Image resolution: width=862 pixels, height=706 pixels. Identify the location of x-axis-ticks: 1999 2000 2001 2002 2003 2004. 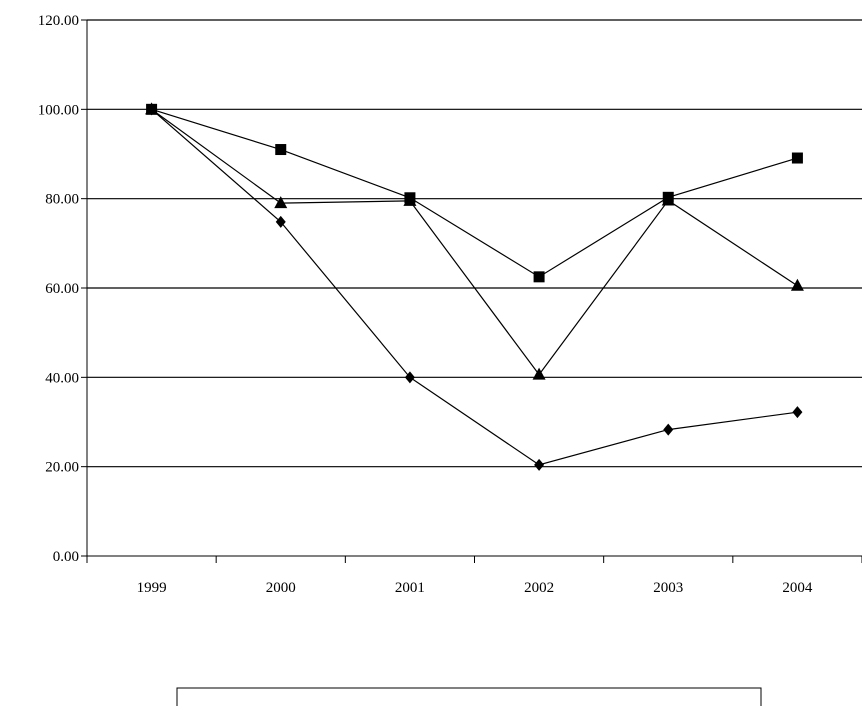
(474, 576).